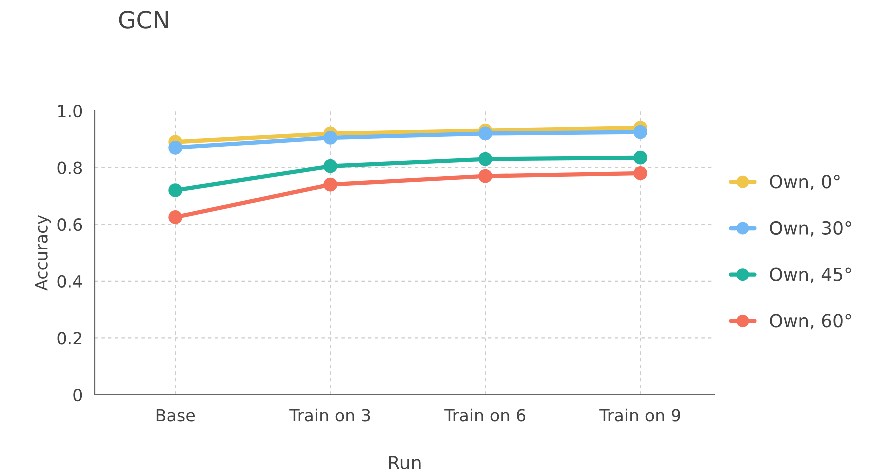  What do you see at coordinates (805, 183) in the screenshot?
I see `legend-label: Own, 0°` at bounding box center [805, 183].